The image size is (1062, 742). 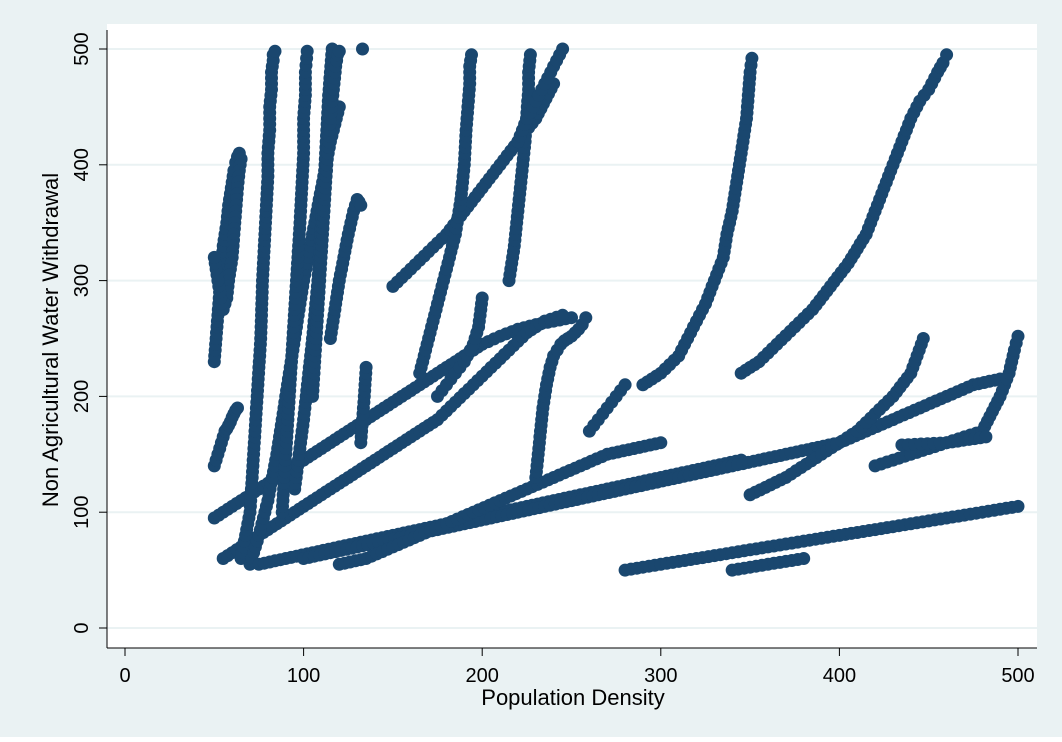 I want to click on y-tick-label: 0, so click(x=82, y=627).